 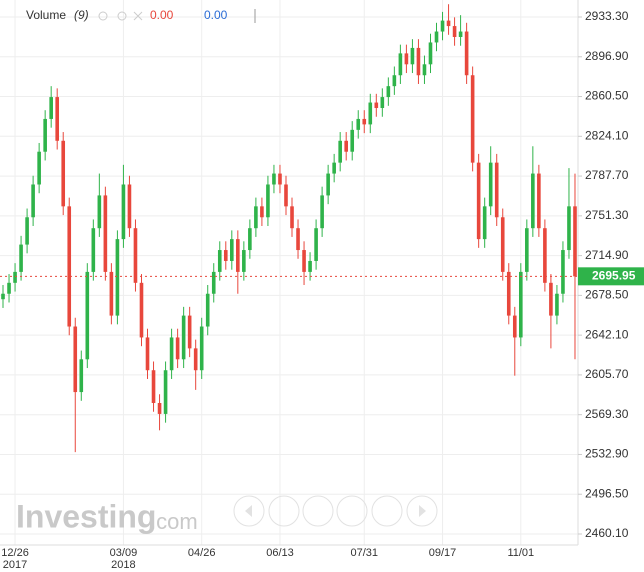 I want to click on indicator-param: (9), so click(x=81, y=15).